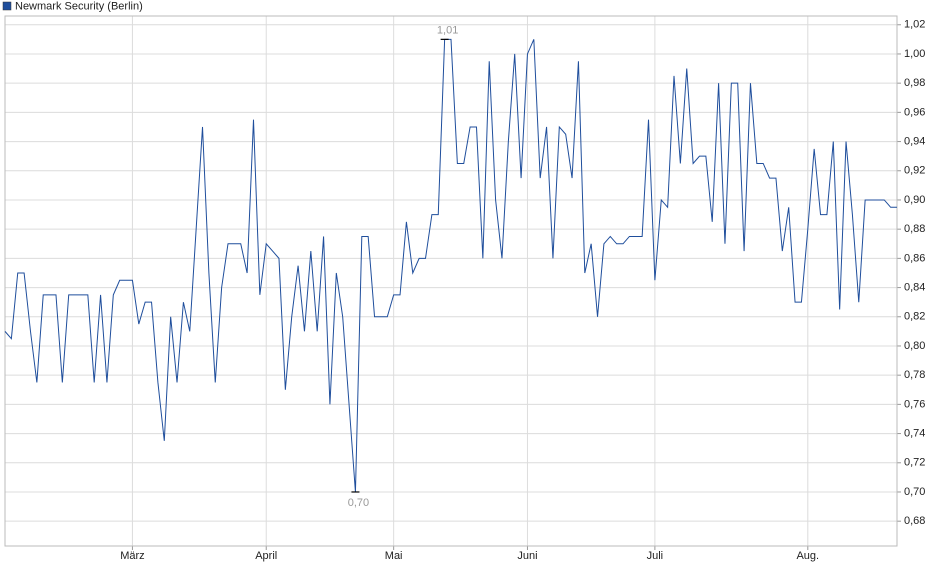 Image resolution: width=940 pixels, height=579 pixels. Describe the element at coordinates (914, 54) in the screenshot. I see `y-tick-label: 1,00` at that location.